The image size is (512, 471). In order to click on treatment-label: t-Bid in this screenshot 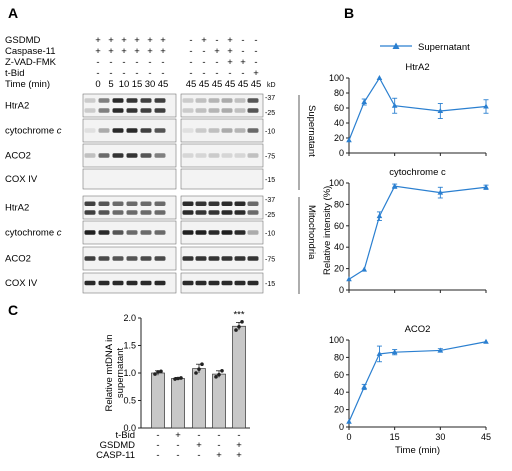, I will do `click(125, 435)`.